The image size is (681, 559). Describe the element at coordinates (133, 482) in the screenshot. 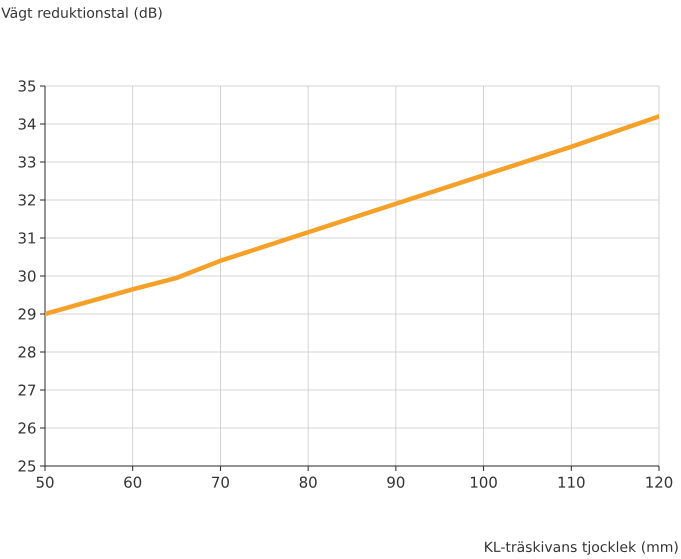

I see `x-tick-label: 60` at that location.